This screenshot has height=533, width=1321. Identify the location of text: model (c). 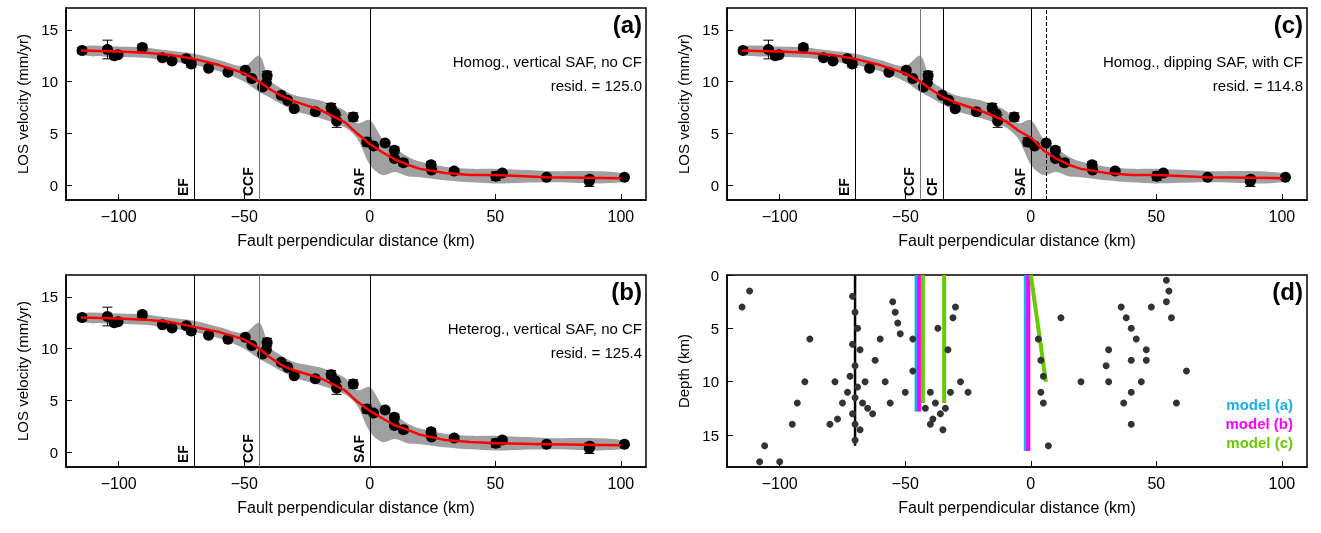
(1259, 442).